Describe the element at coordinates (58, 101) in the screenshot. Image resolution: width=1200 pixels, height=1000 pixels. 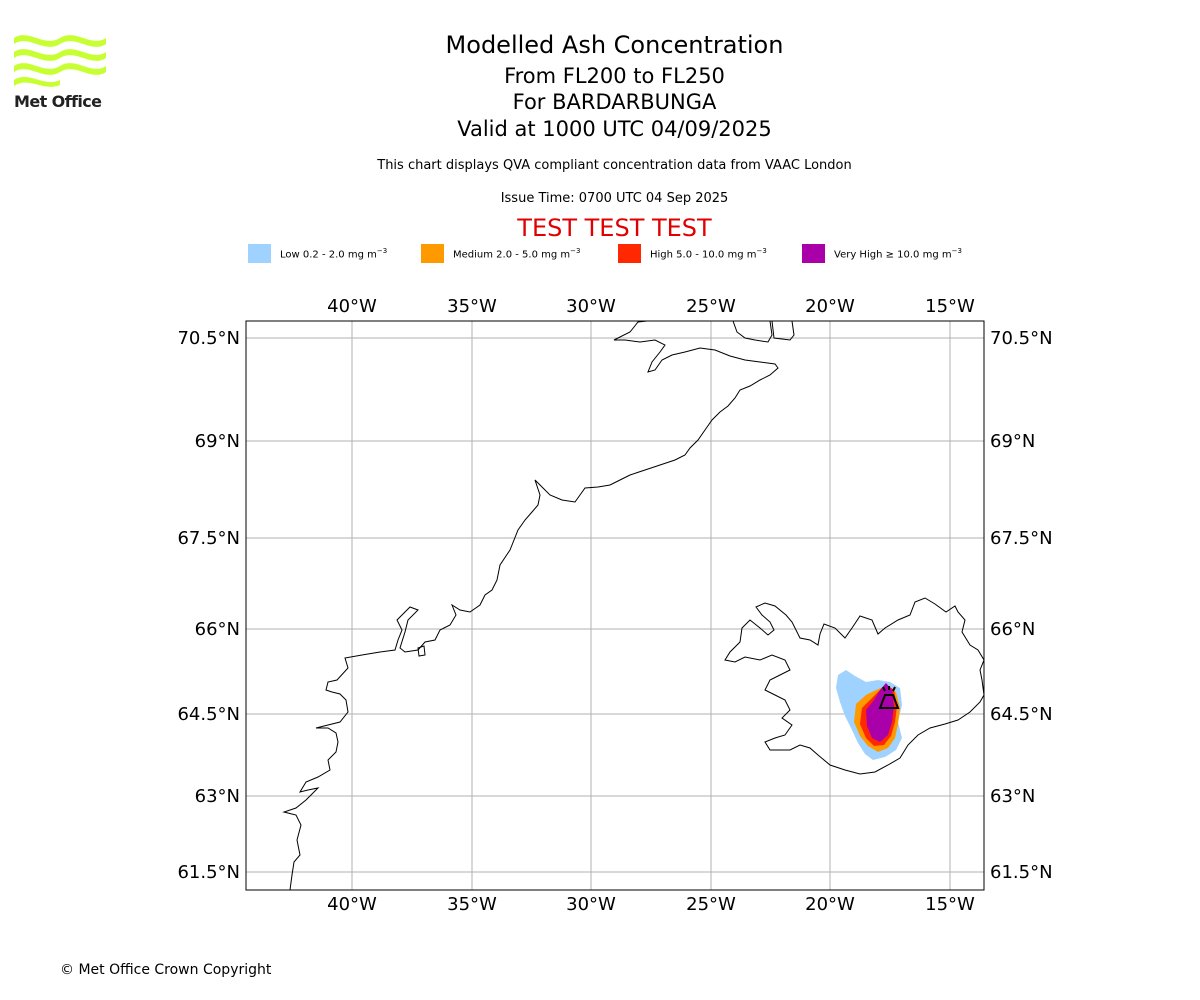
I see `logo-text: Met Office` at that location.